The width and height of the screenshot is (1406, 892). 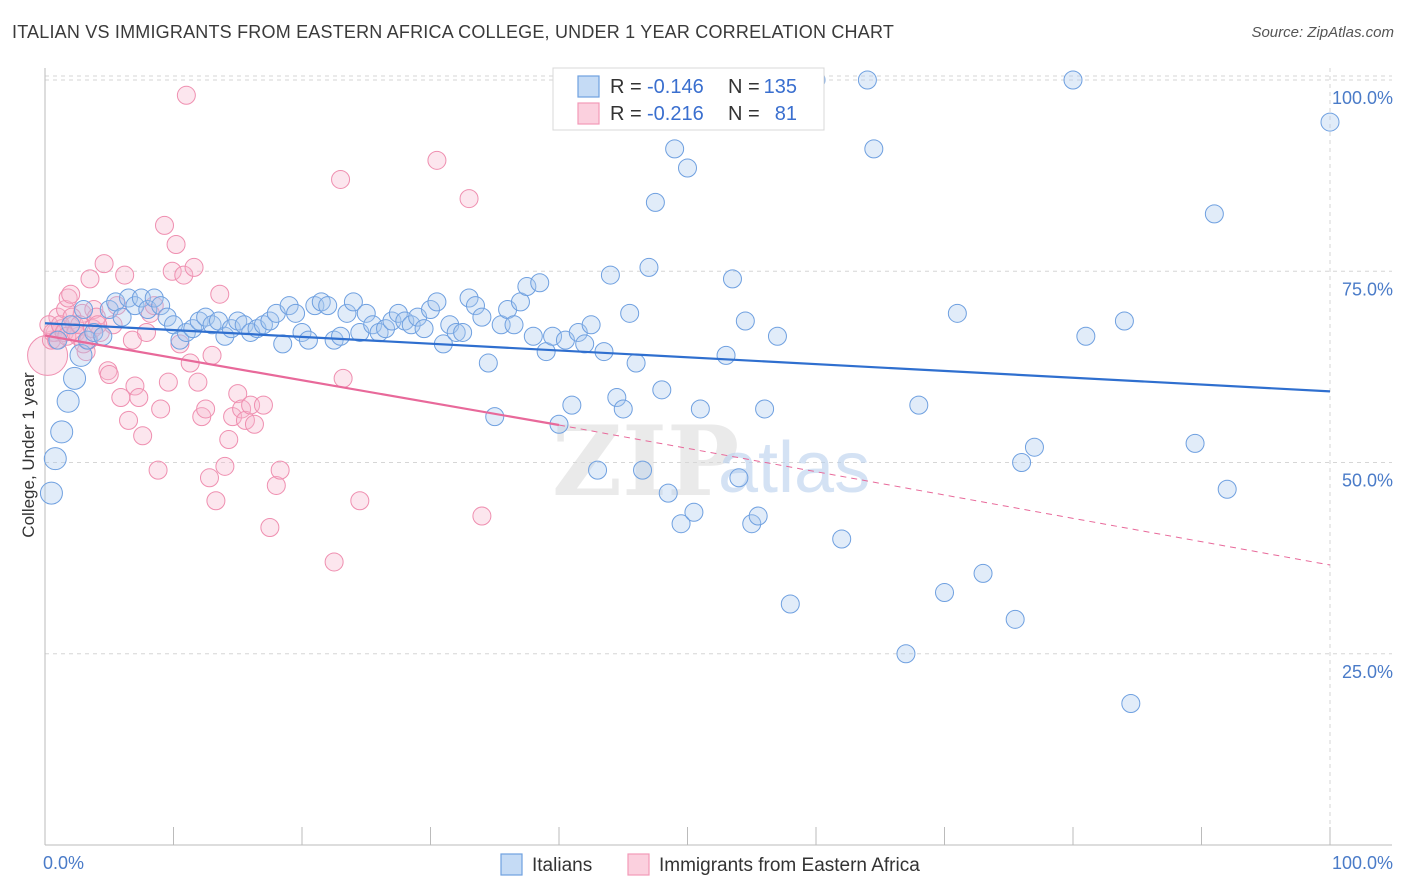 What do you see at coordinates (744, 114) in the screenshot?
I see `legend-top-n-label-immigrants: N =` at bounding box center [744, 114].